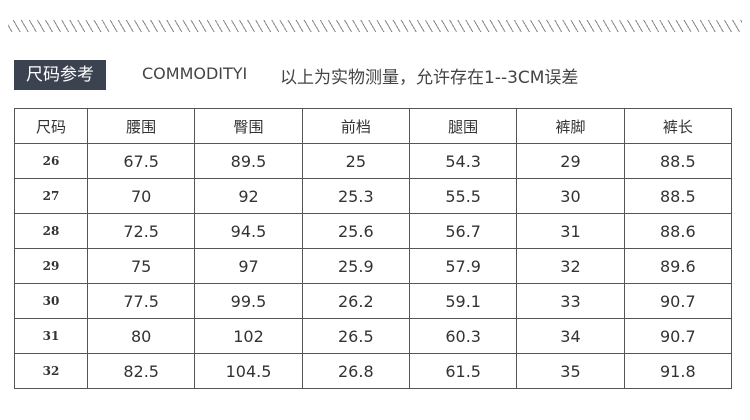 This screenshot has width=750, height=420. Describe the element at coordinates (355, 301) in the screenshot. I see `cell: 26.2` at that location.